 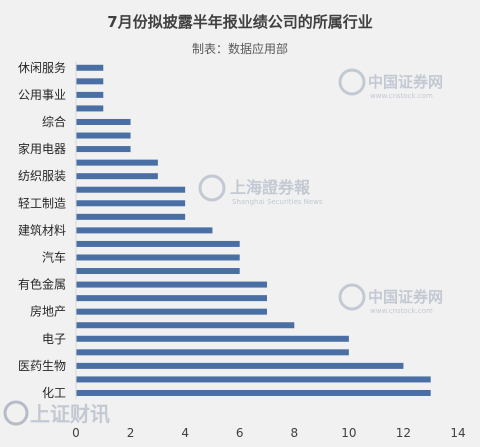 What do you see at coordinates (54, 393) in the screenshot?
I see `category-label: 化工` at bounding box center [54, 393].